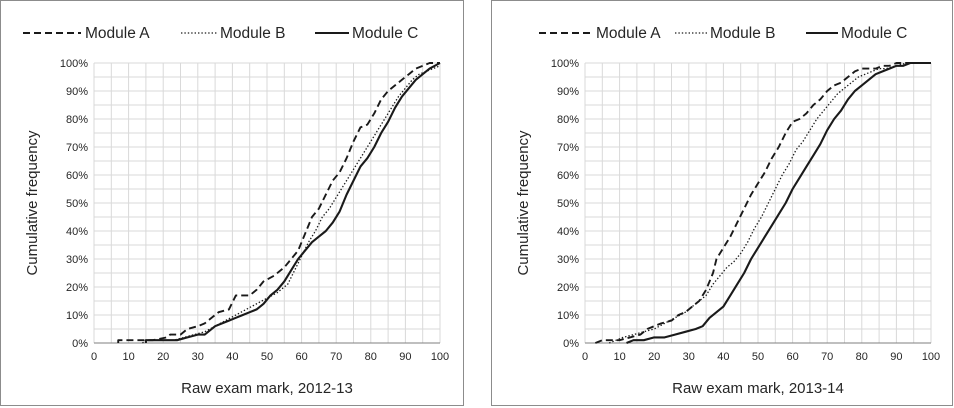 The width and height of the screenshot is (954, 408). What do you see at coordinates (758, 388) in the screenshot?
I see `x-axis-title: Raw exam mark, 2013-14` at bounding box center [758, 388].